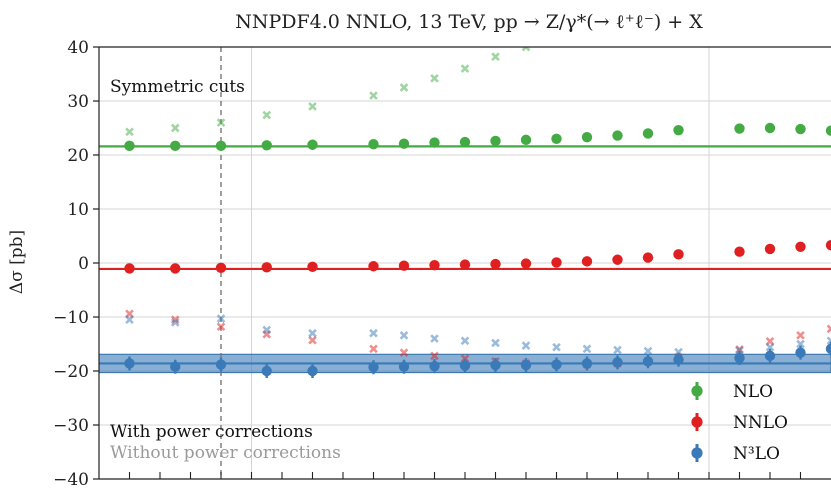 The height and width of the screenshot is (494, 831). Describe the element at coordinates (756, 454) in the screenshot. I see `legend-label-2: N³LO` at that location.